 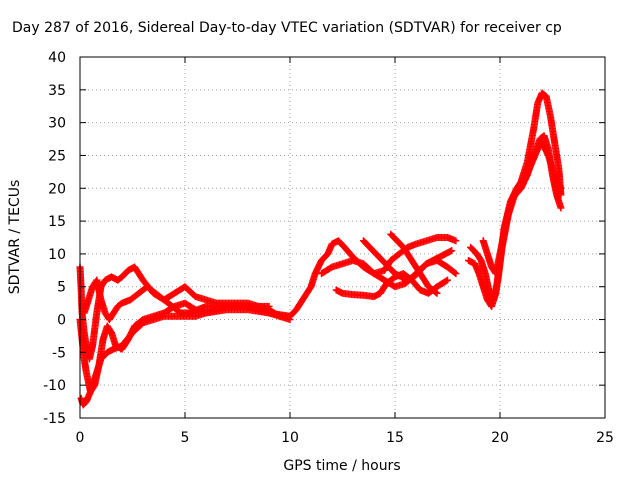 What do you see at coordinates (57, 222) in the screenshot?
I see `y-tick-label: 15` at bounding box center [57, 222].